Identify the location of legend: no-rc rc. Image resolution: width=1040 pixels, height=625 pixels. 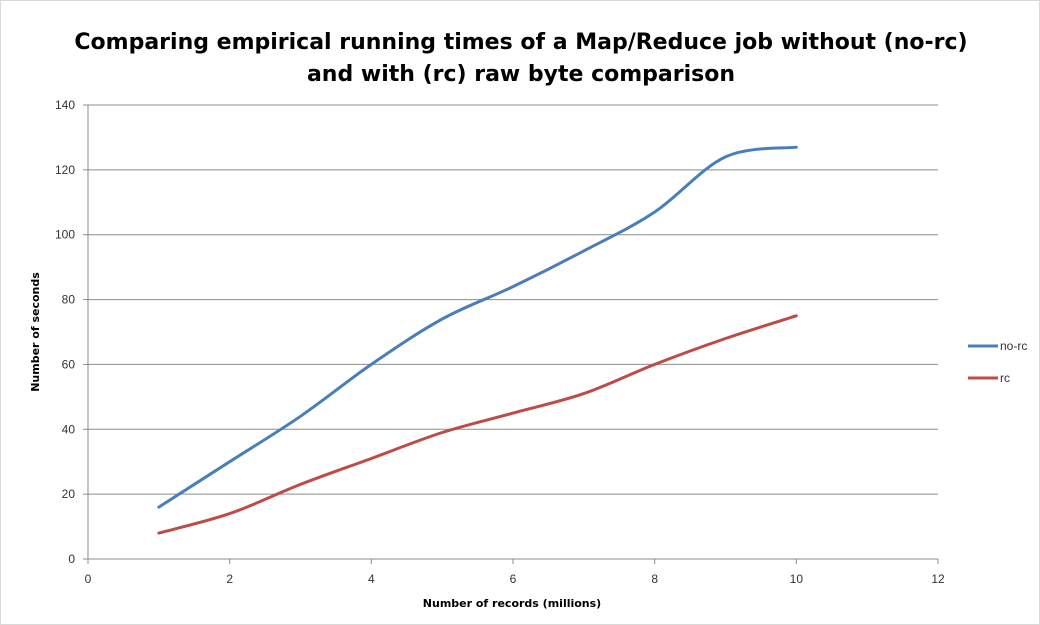
(997, 362).